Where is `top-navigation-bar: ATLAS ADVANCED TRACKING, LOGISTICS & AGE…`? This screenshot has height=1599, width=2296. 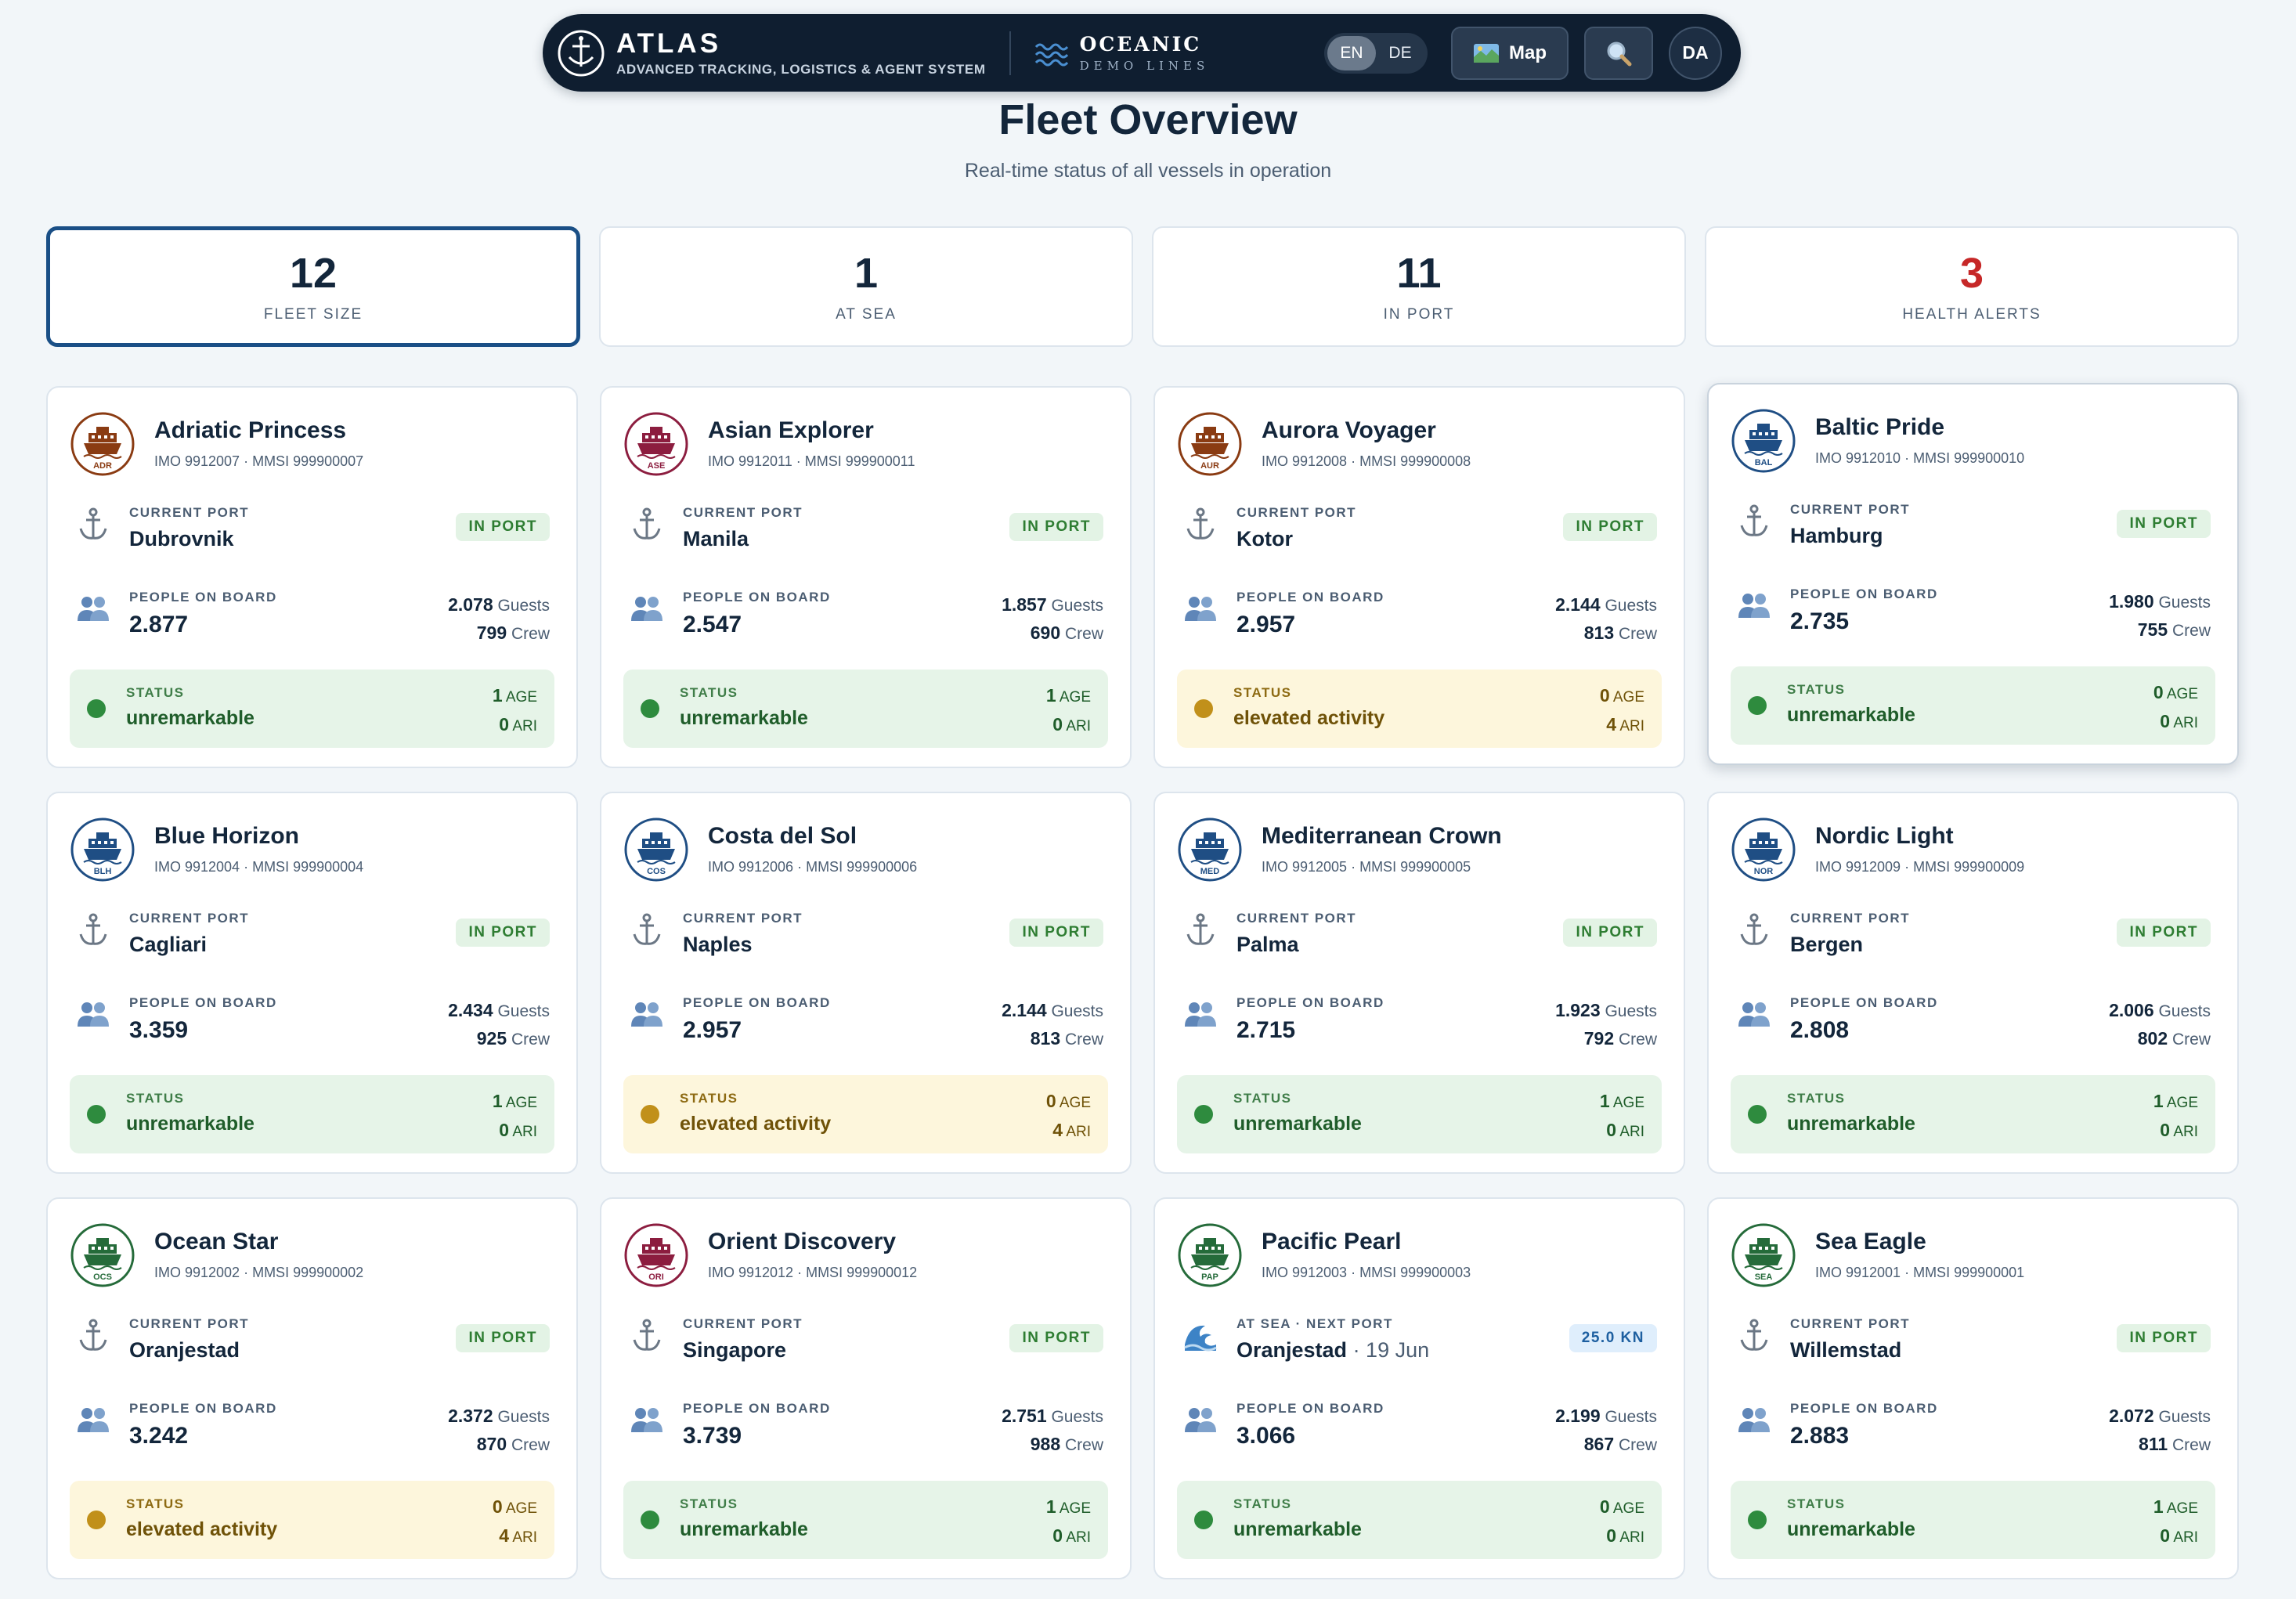 top-navigation-bar: ATLAS ADVANCED TRACKING, LOGISTICS & AGE… is located at coordinates (1142, 53).